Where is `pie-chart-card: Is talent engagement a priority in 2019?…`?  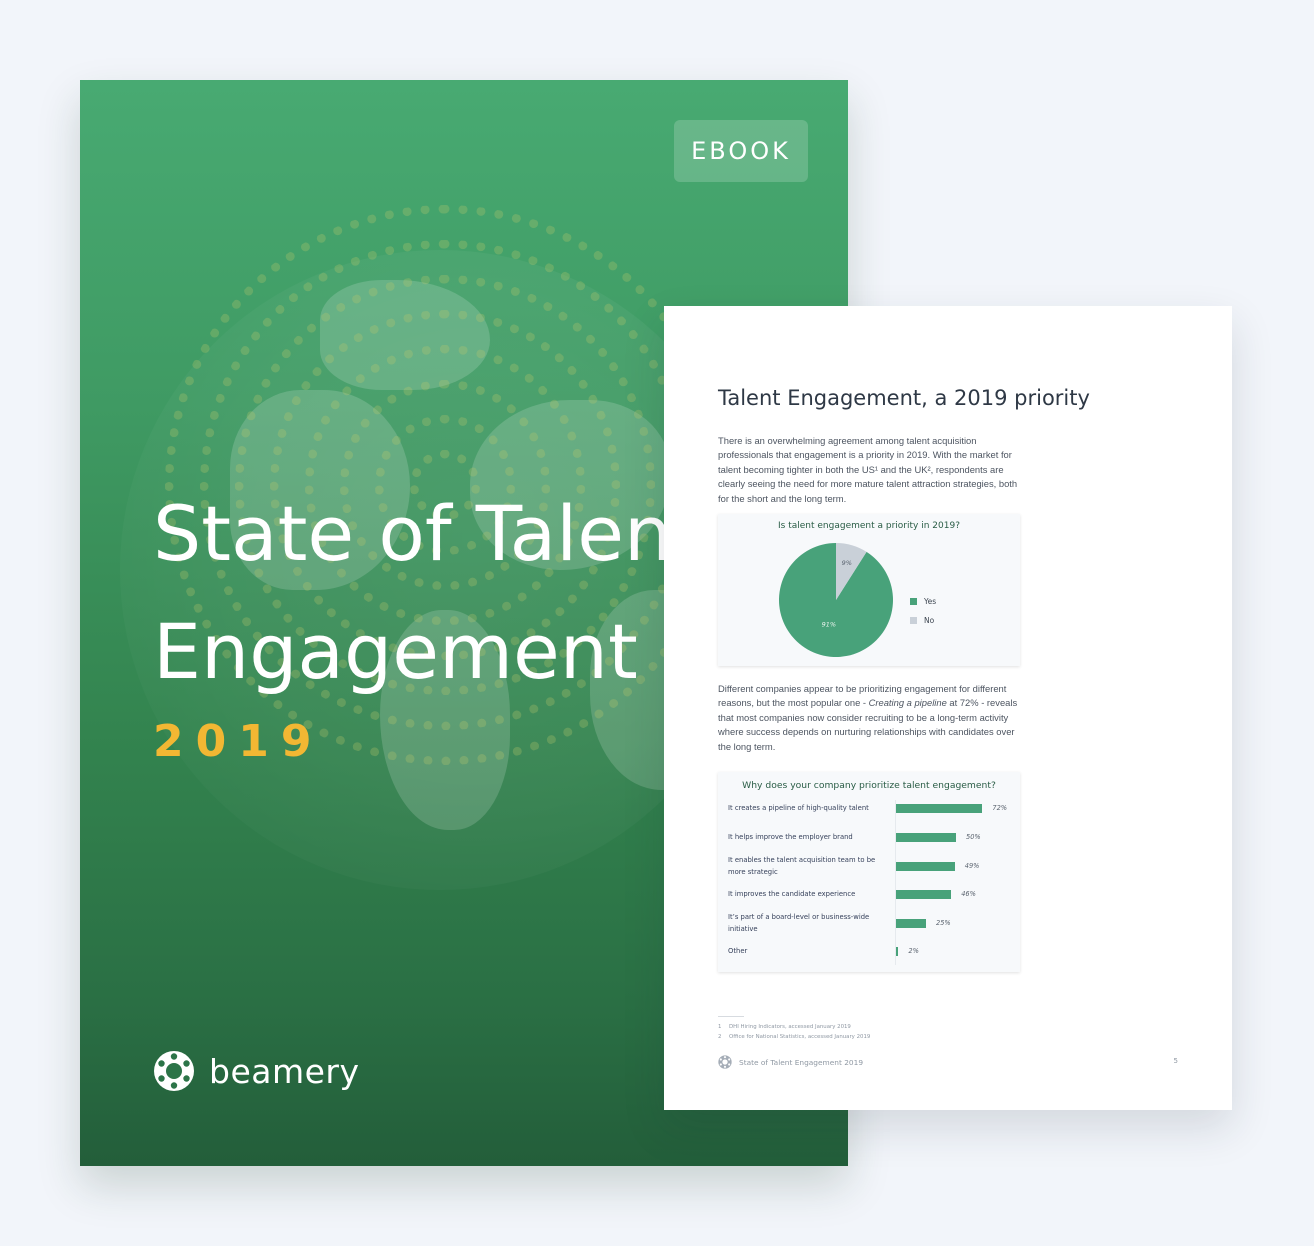
pie-chart-card: Is talent engagement a priority in 2019?… is located at coordinates (869, 590).